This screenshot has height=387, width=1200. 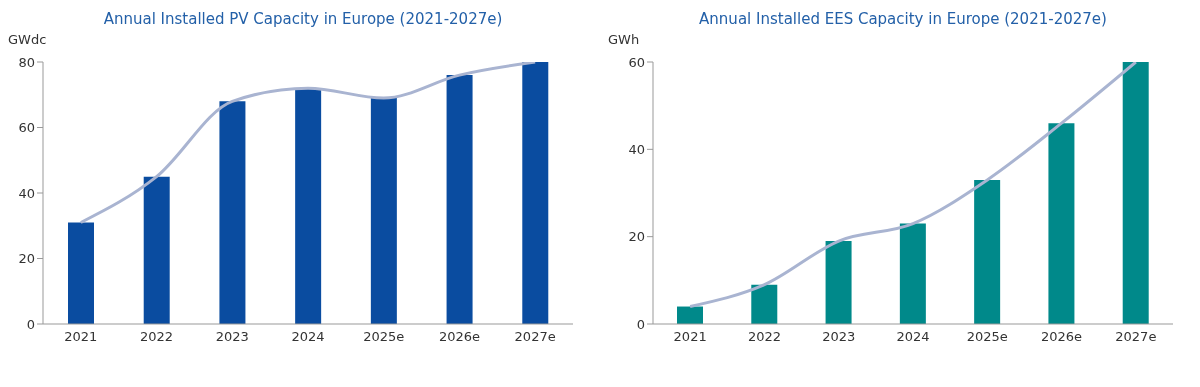 What do you see at coordinates (27, 39) in the screenshot?
I see `y-axis-title: GWdc` at bounding box center [27, 39].